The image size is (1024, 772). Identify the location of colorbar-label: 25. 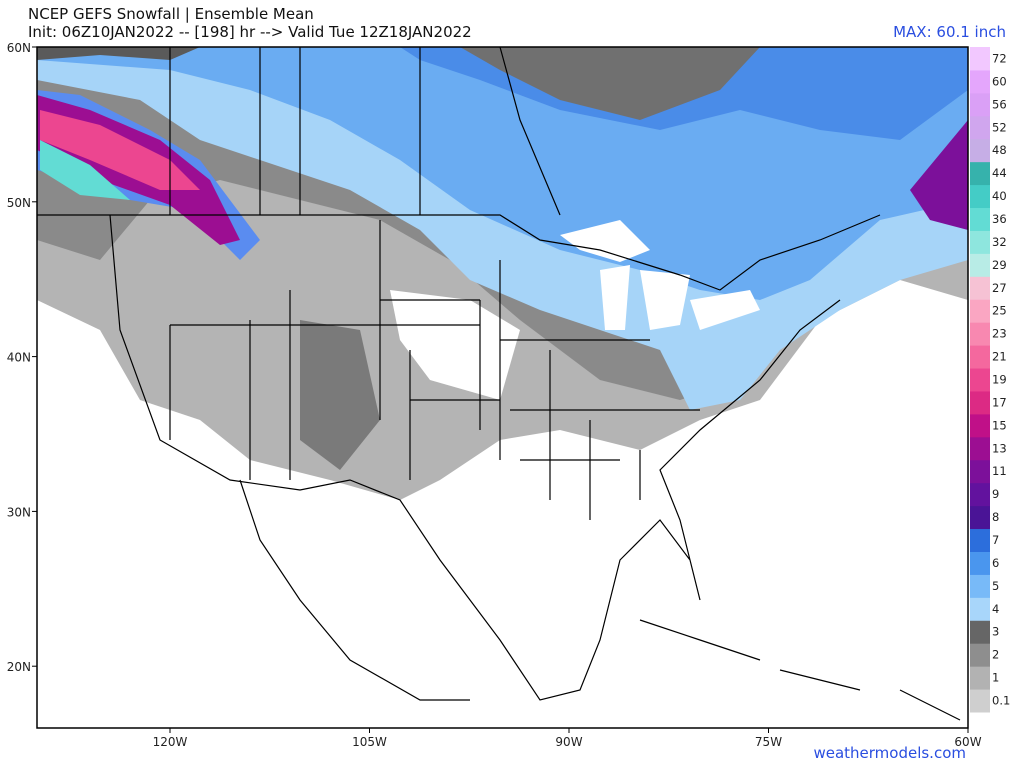
(999, 311).